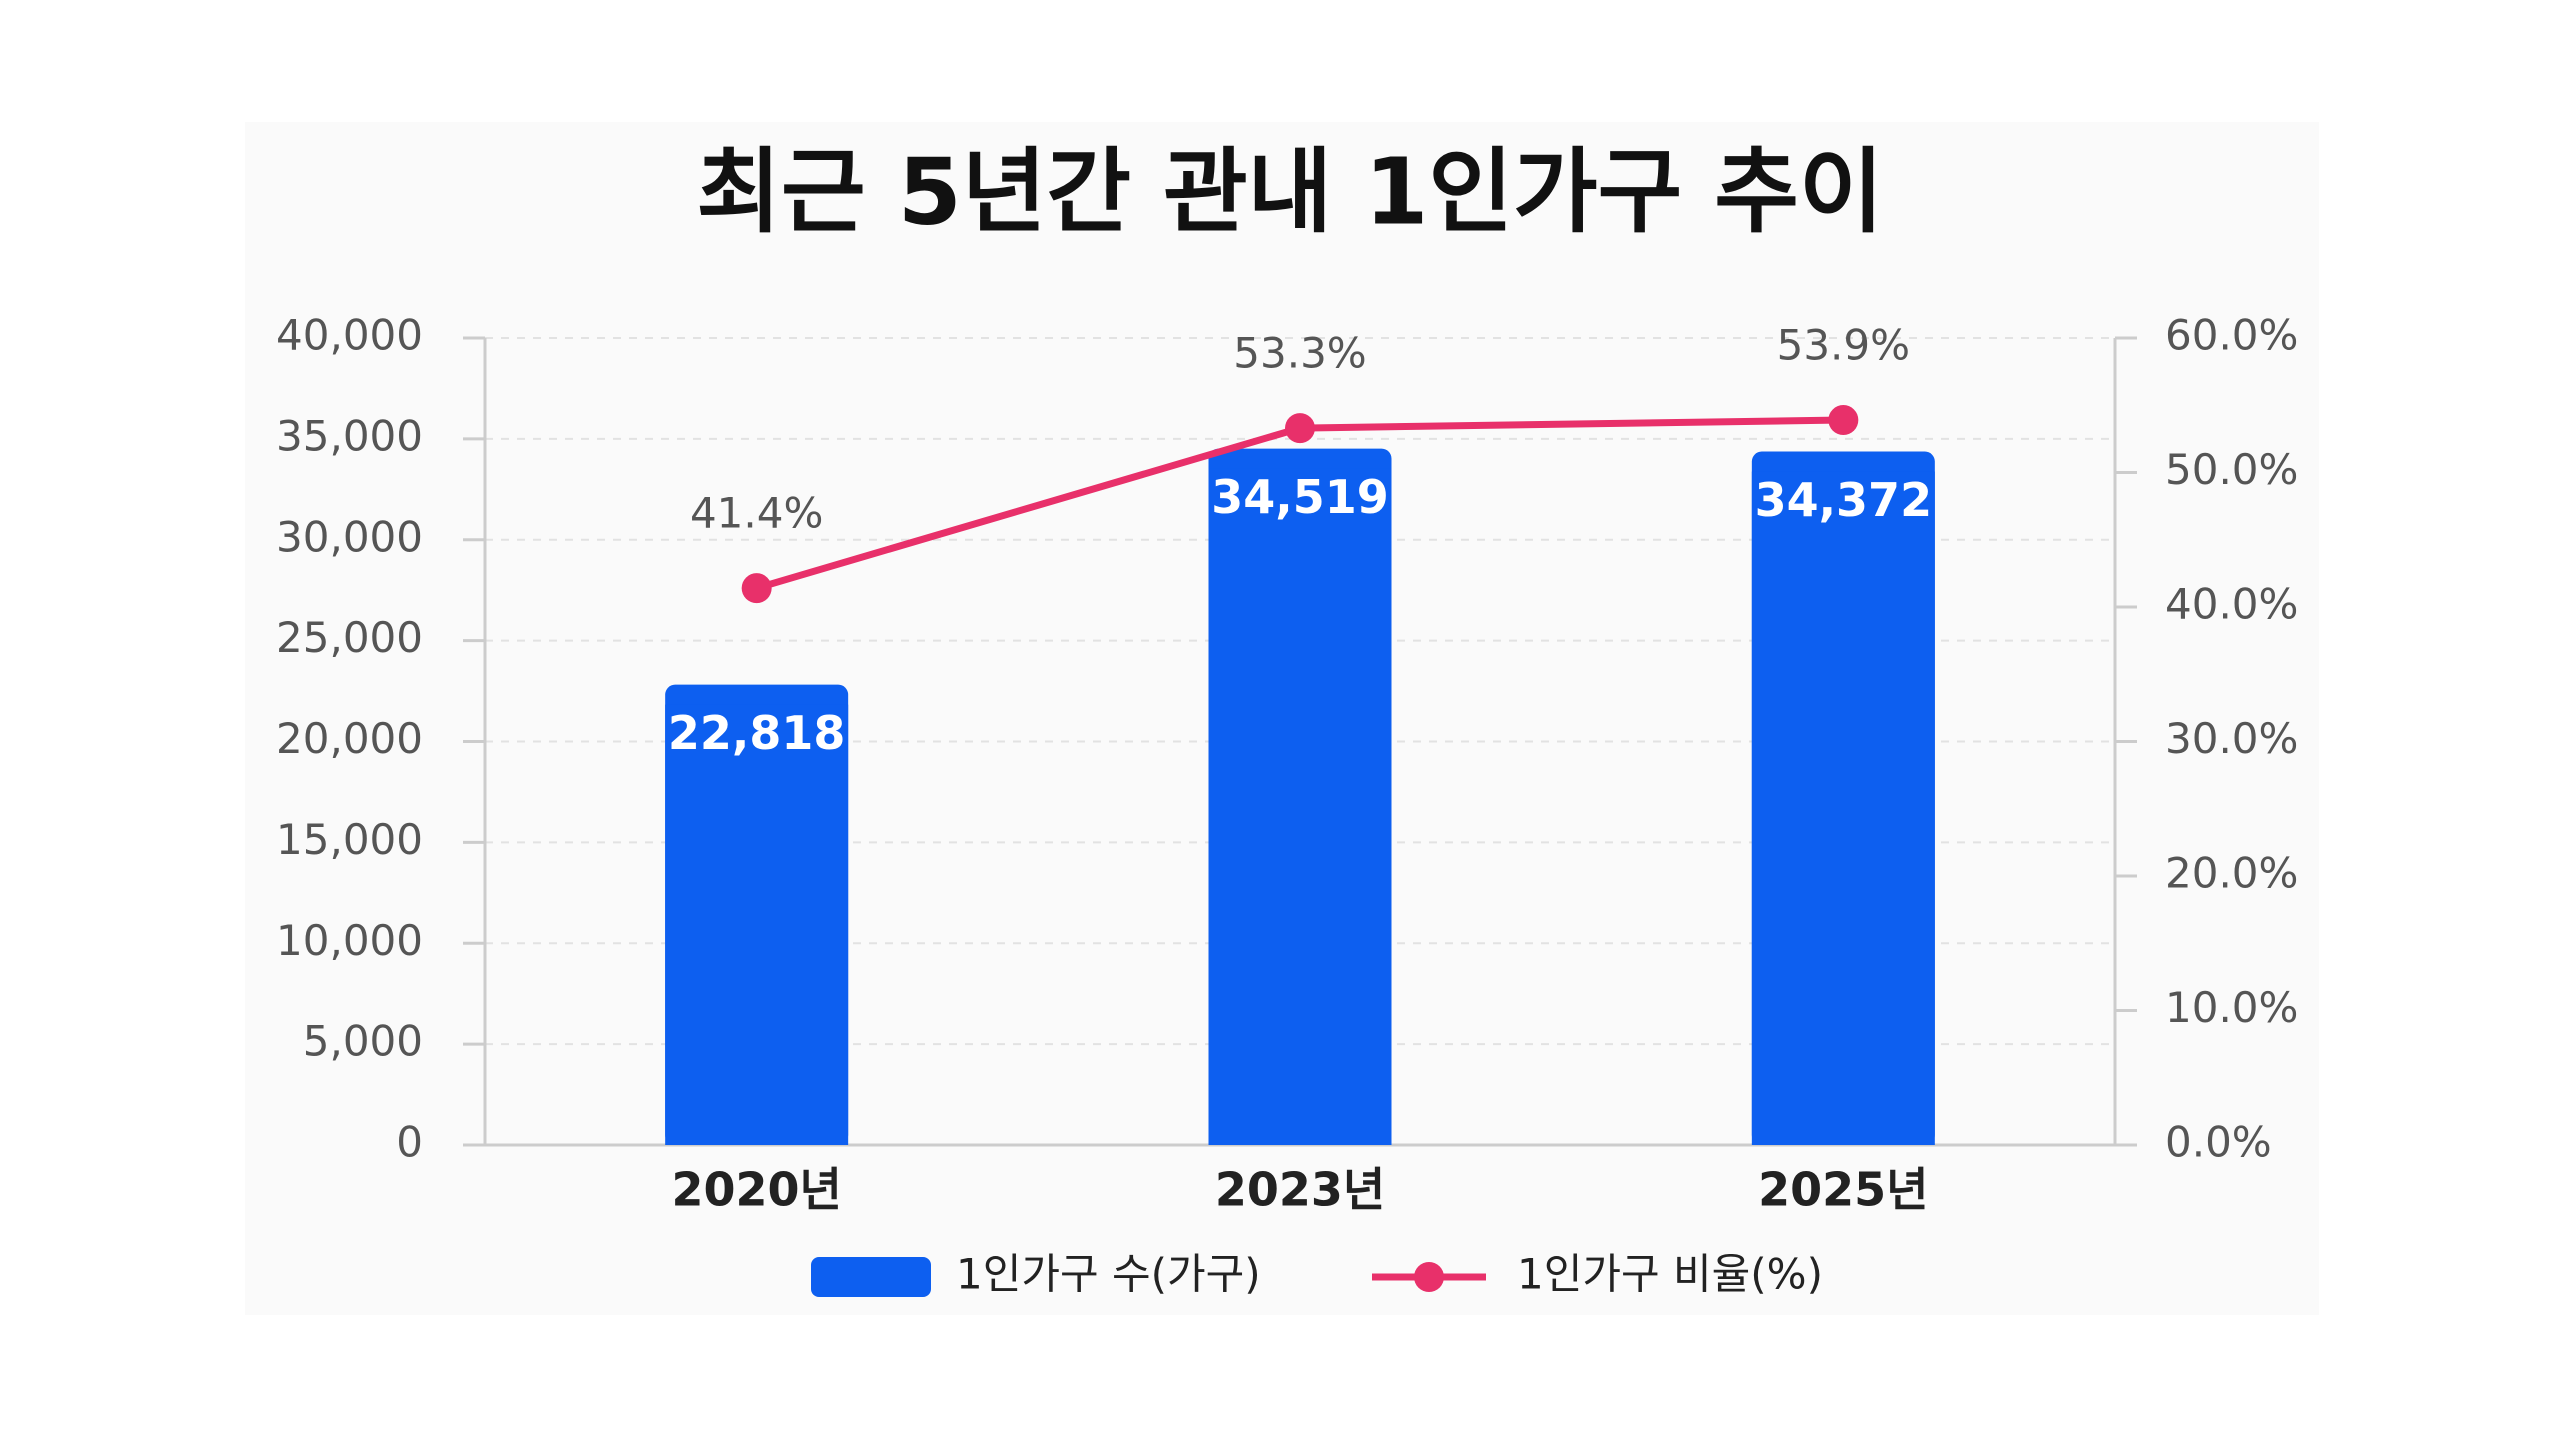 The height and width of the screenshot is (1440, 2560). What do you see at coordinates (349, 839) in the screenshot?
I see `y-tick-label: 15,000` at bounding box center [349, 839].